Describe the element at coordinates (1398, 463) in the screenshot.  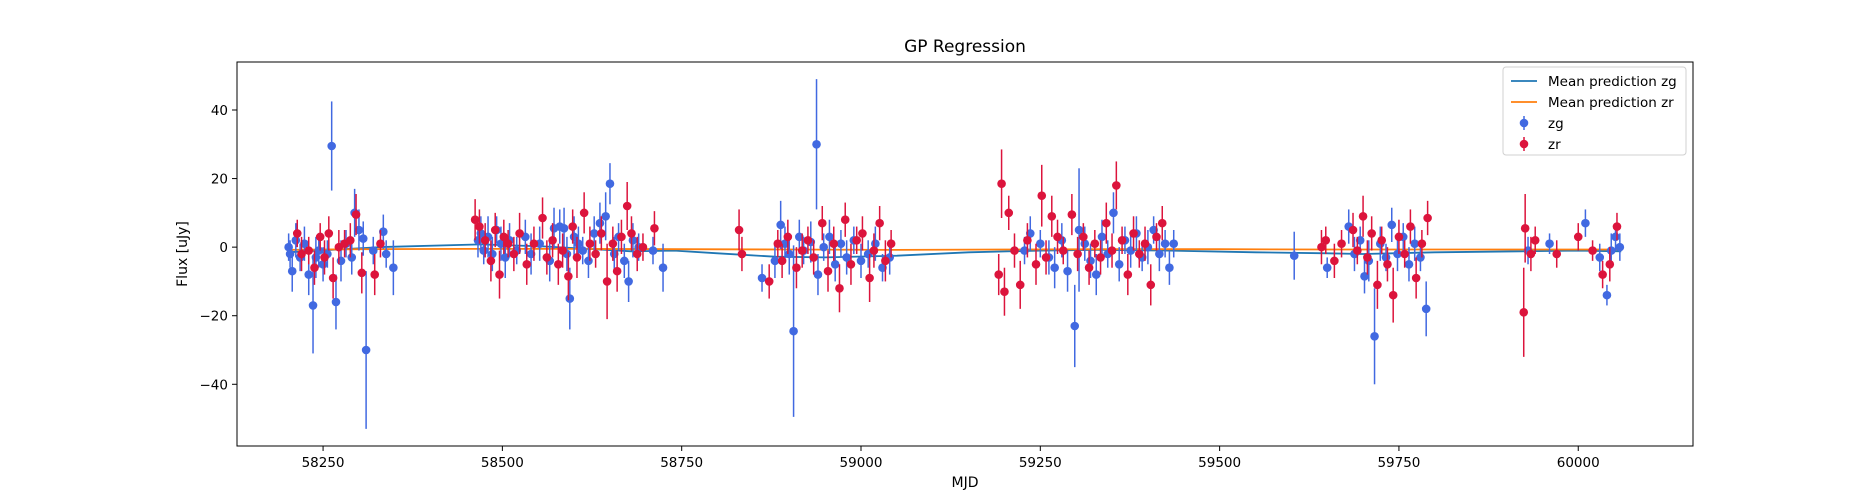
I see `x-tick-label: 59750` at that location.